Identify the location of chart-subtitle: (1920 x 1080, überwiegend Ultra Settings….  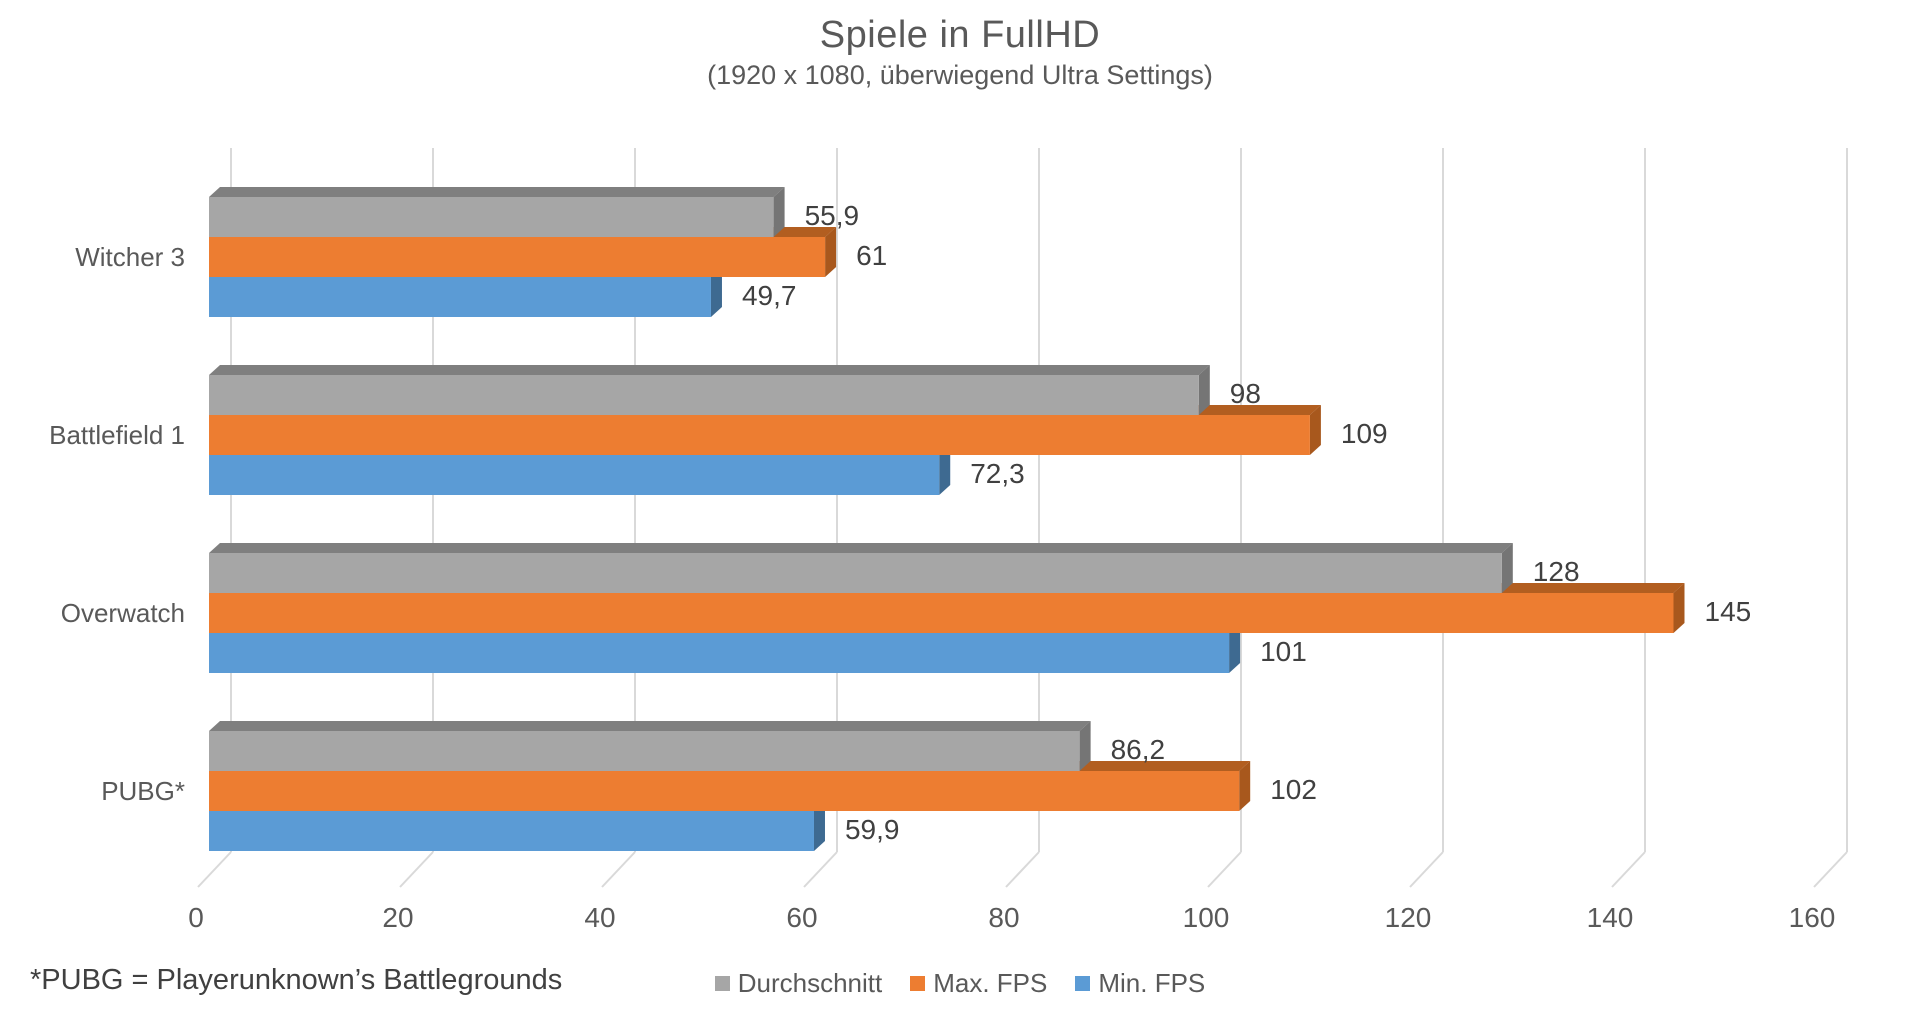
(960, 75).